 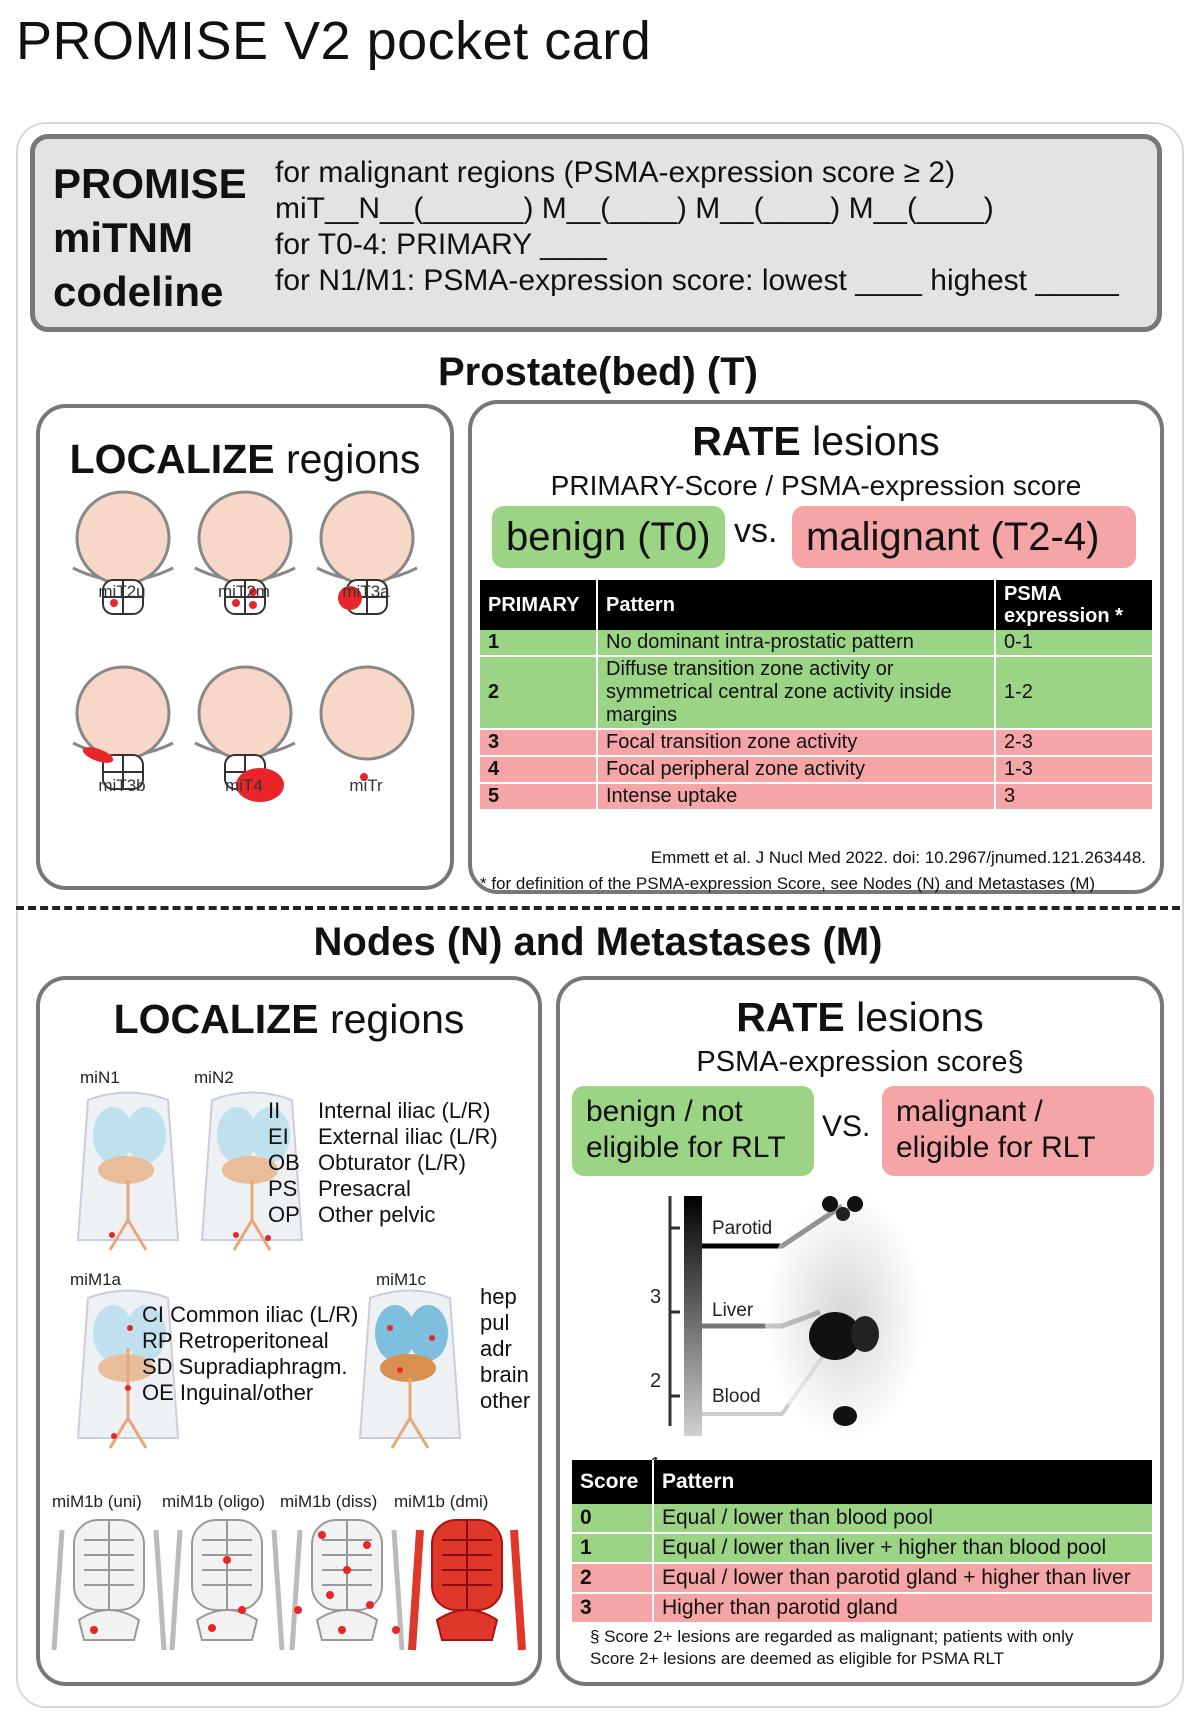 What do you see at coordinates (274, 1110) in the screenshot?
I see `pelvic-code: II` at bounding box center [274, 1110].